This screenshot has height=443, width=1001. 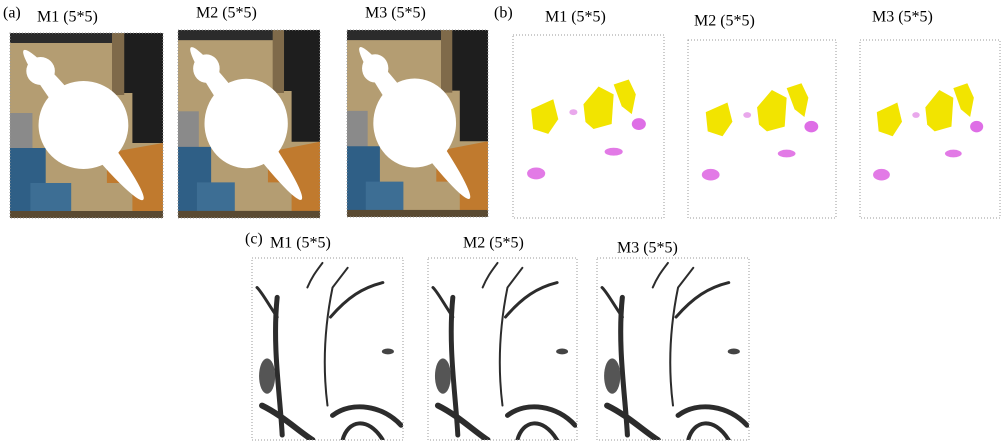 What do you see at coordinates (254, 239) in the screenshot?
I see `panel-label: (c)` at bounding box center [254, 239].